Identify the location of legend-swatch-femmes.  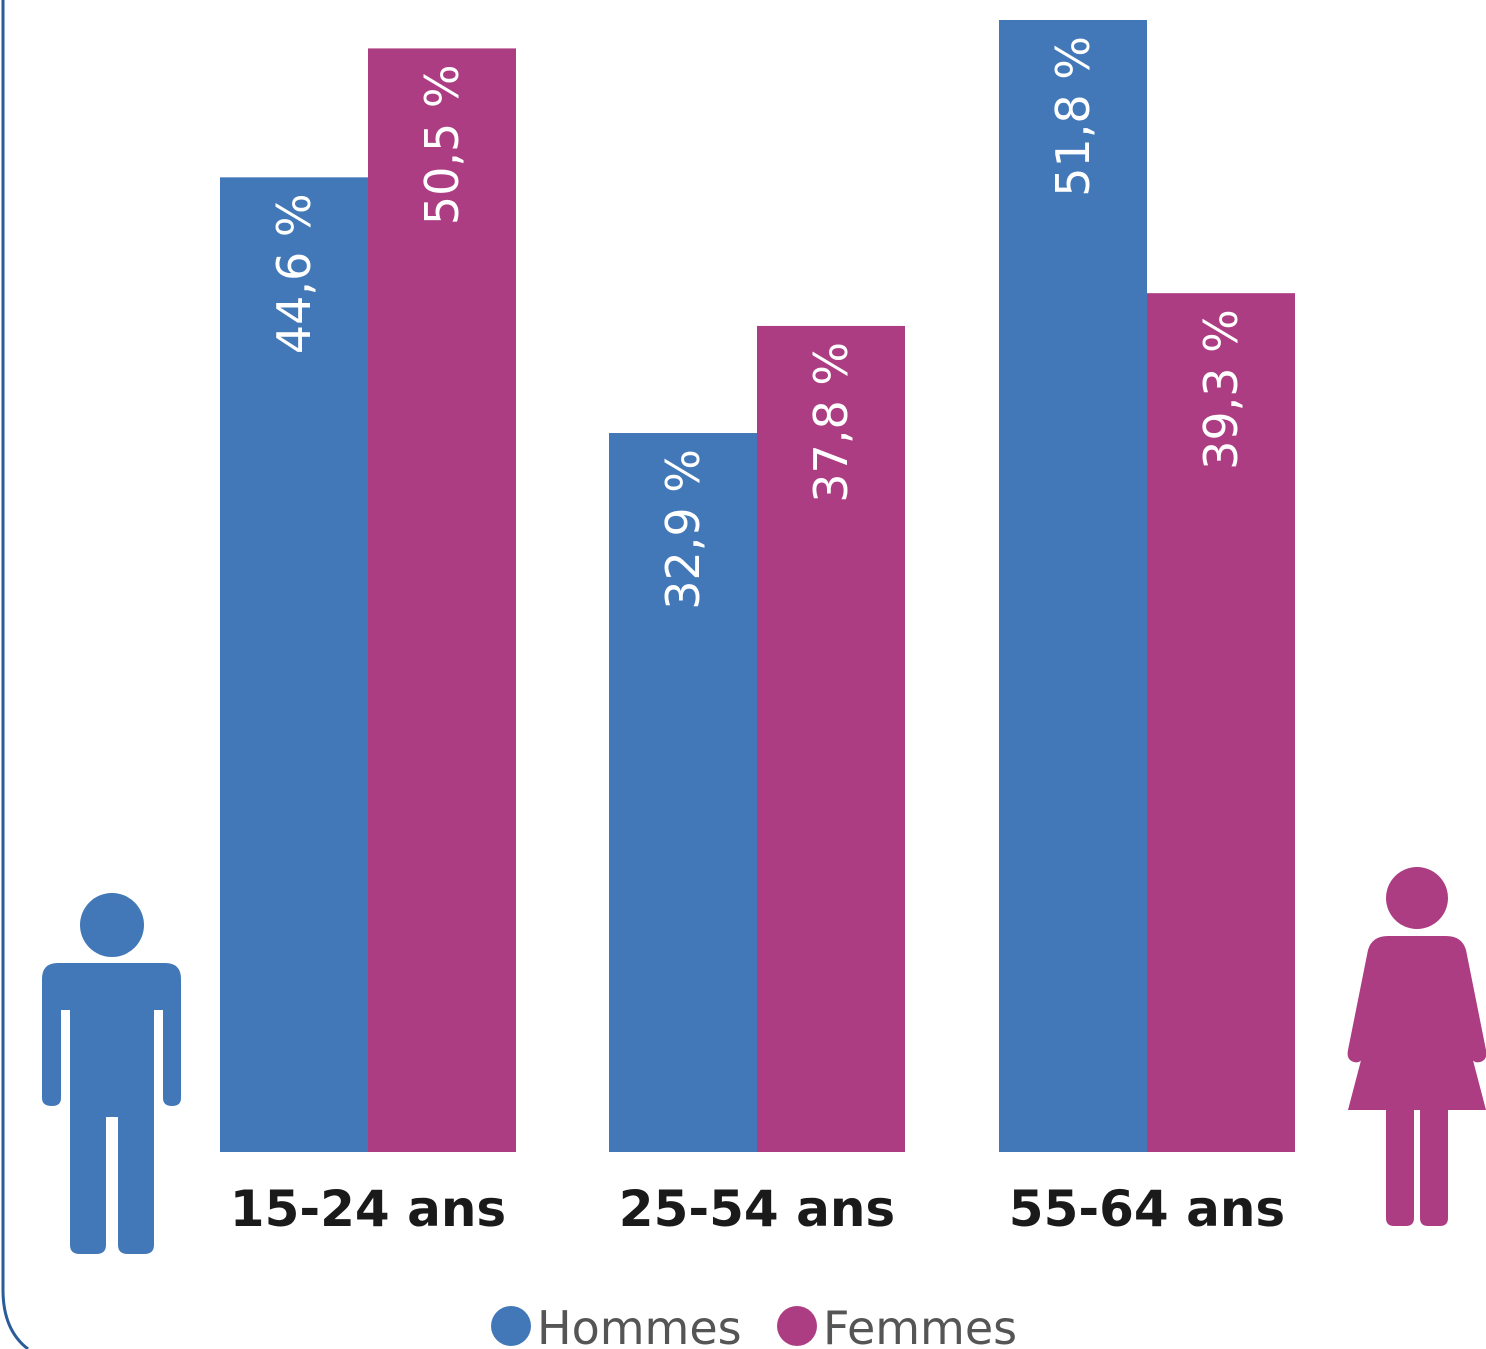
(797, 1326).